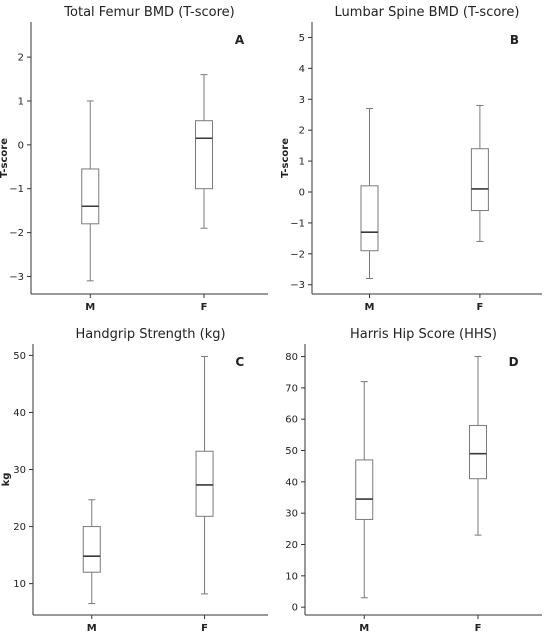  Describe the element at coordinates (16, 233) in the screenshot. I see `panel-a-y-tick-label: −2` at that location.